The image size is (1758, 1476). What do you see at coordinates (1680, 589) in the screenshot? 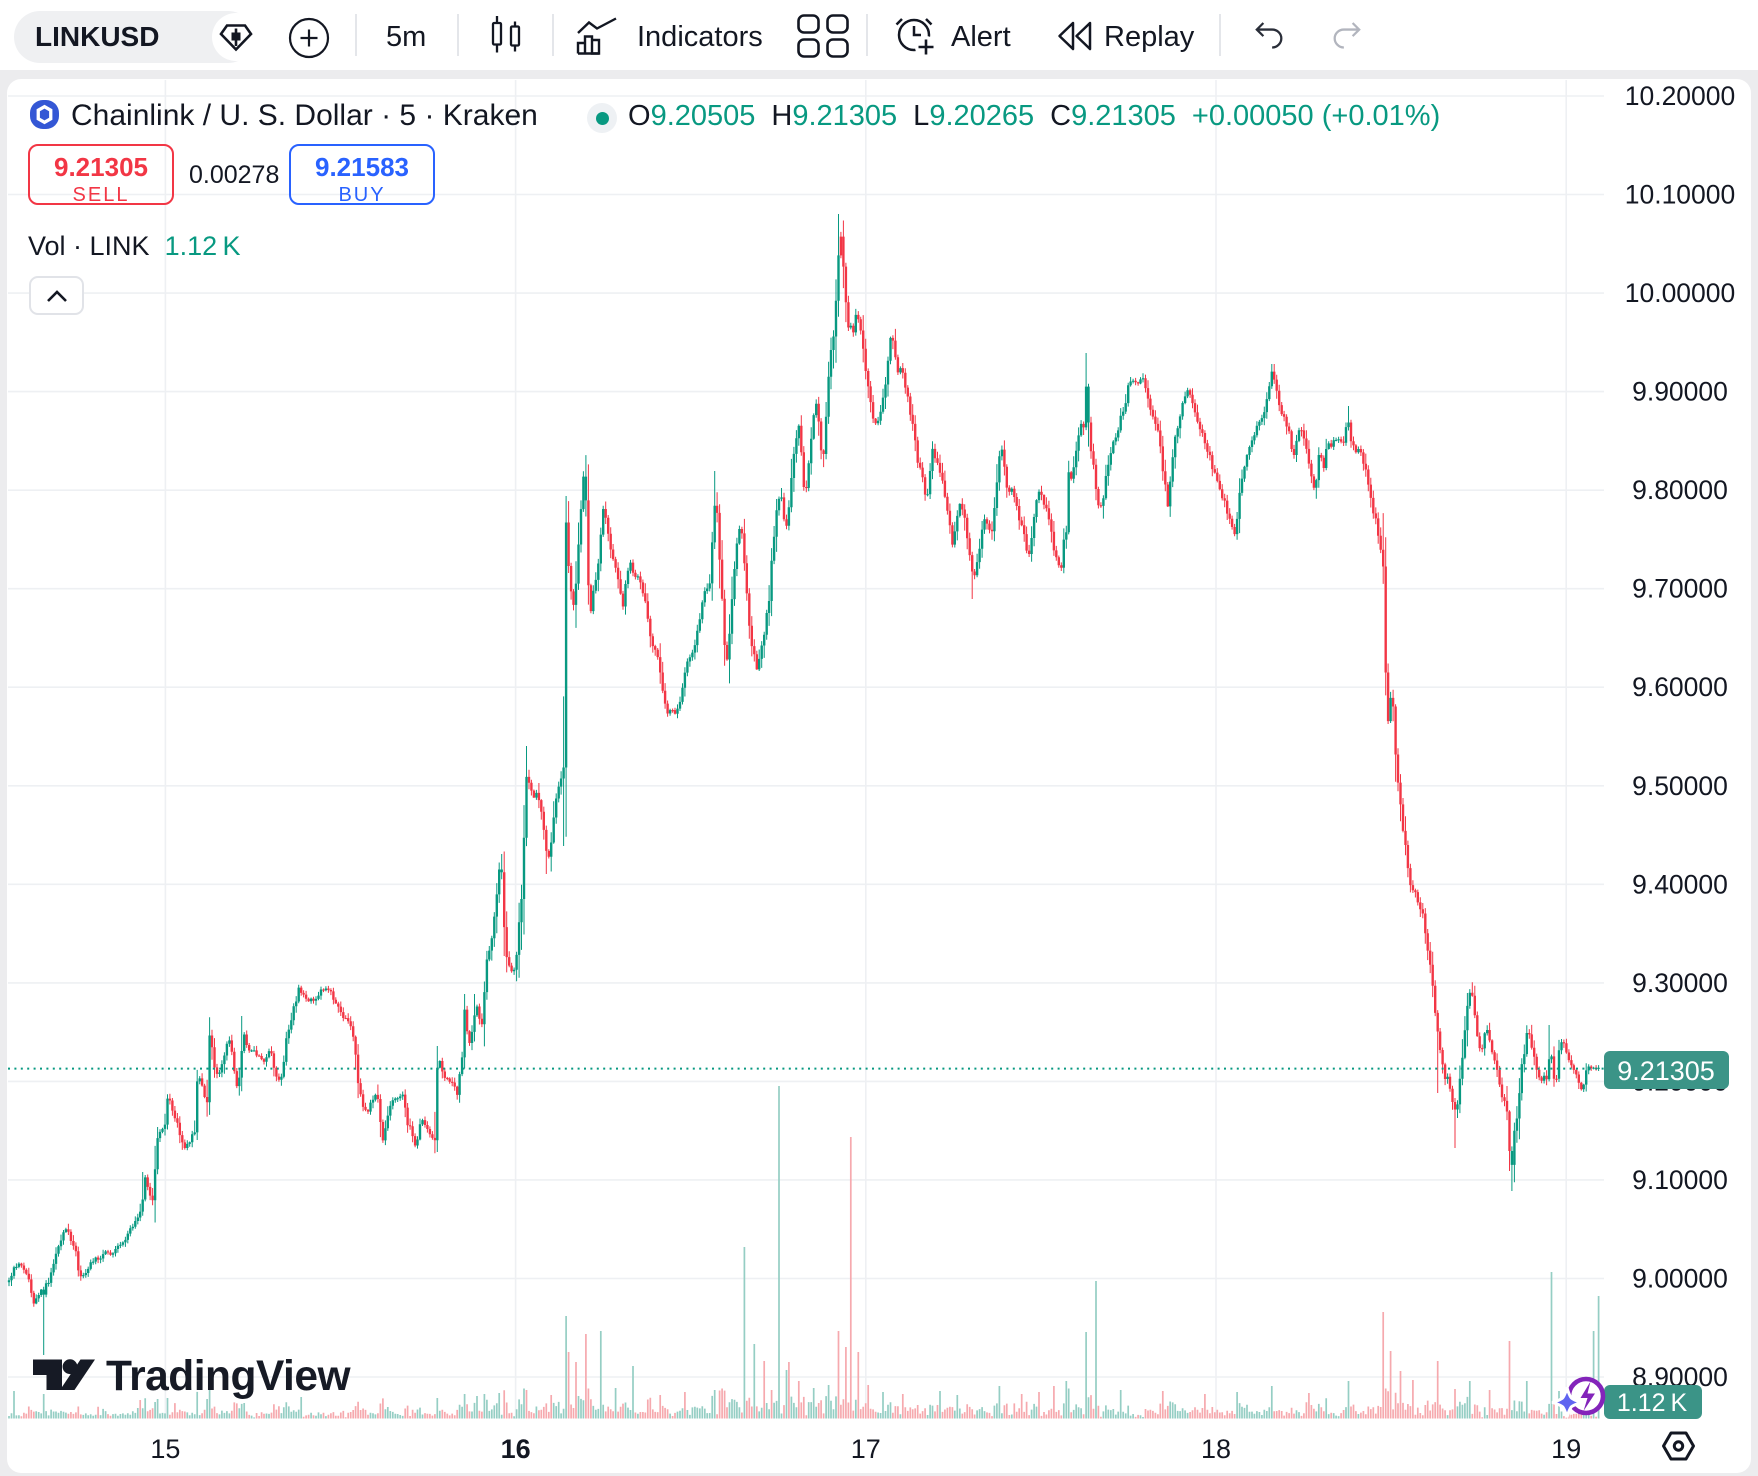
I see `svg-text: 9.70000` at bounding box center [1680, 589].